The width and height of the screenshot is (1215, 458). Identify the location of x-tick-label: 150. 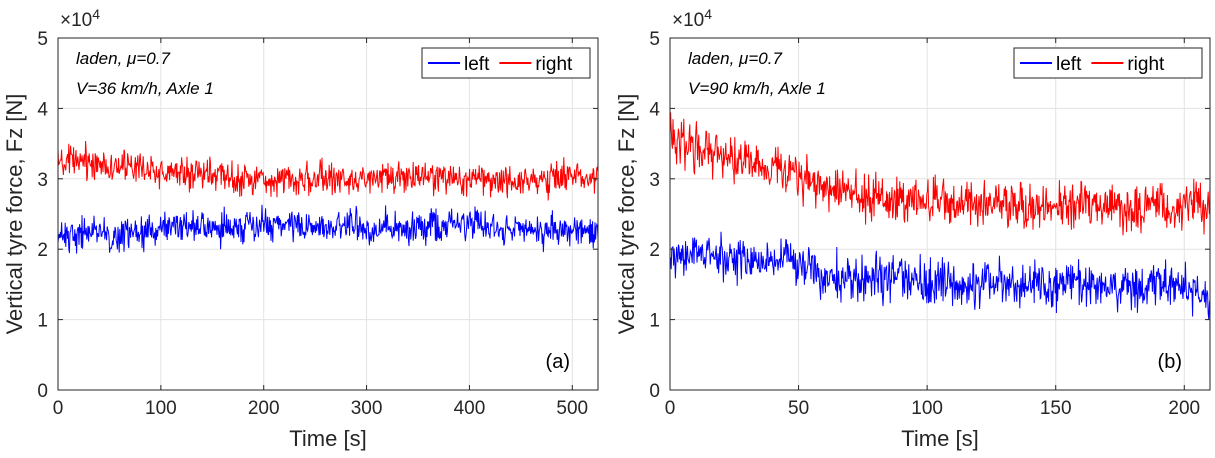
(1056, 408).